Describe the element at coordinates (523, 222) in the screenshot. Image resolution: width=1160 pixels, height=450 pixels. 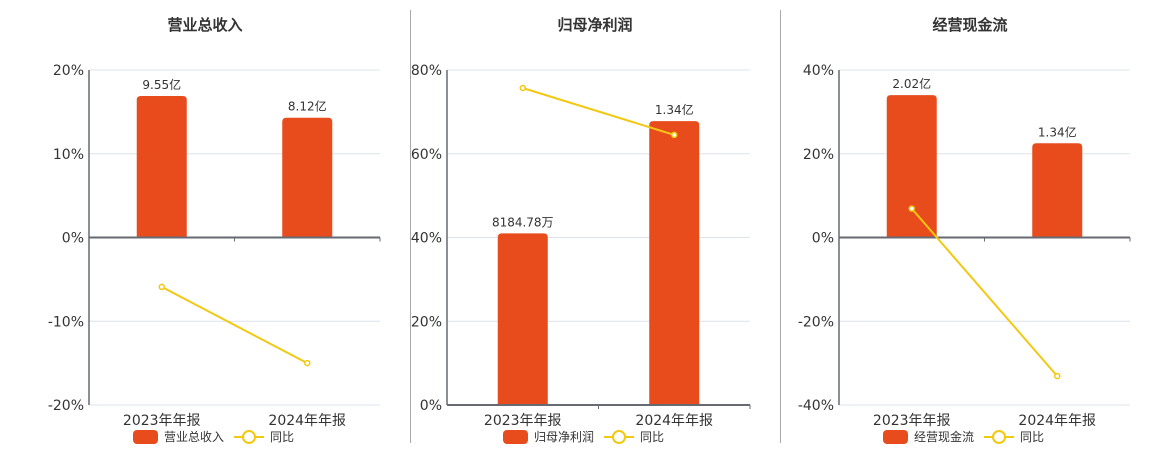
I see `bar-value-label: 8184.78万` at that location.